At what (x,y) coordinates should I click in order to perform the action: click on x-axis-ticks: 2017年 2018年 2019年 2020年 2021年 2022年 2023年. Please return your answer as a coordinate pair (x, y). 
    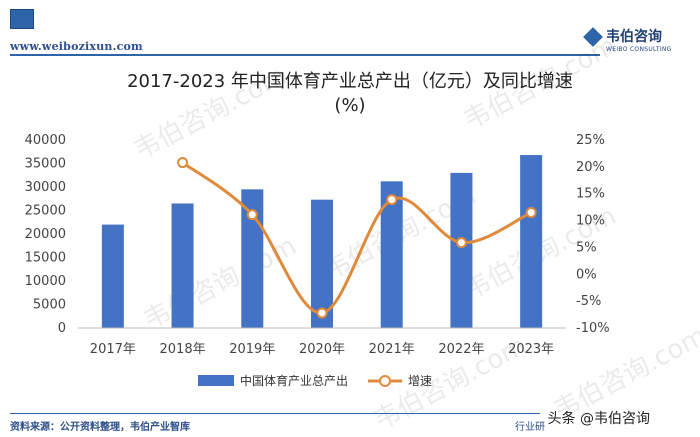
    Looking at the image, I should click on (322, 349).